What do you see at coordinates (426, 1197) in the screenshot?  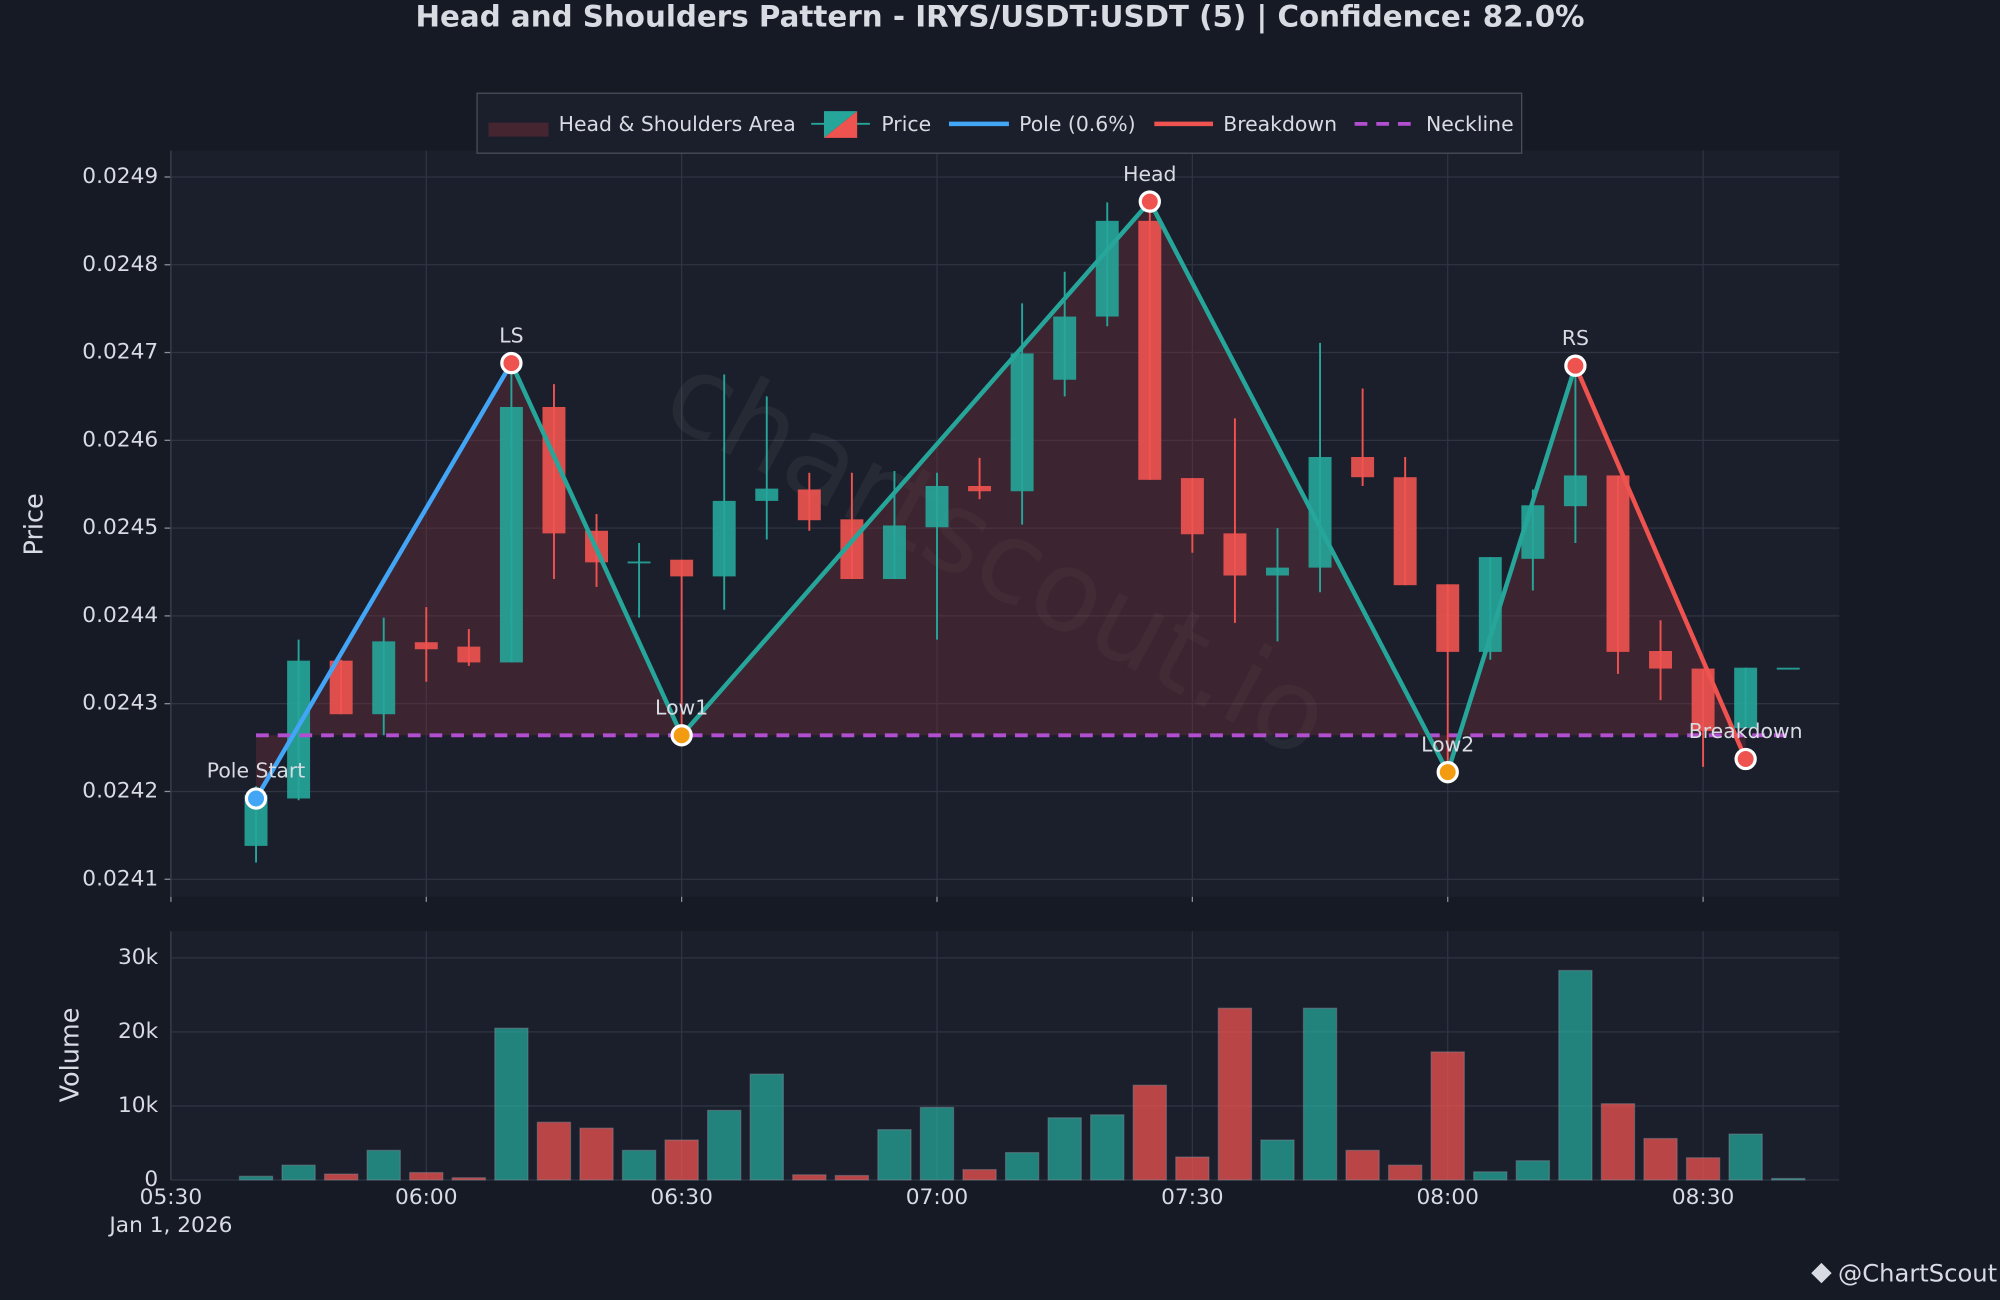 I see `x-tick-label: 06:00` at bounding box center [426, 1197].